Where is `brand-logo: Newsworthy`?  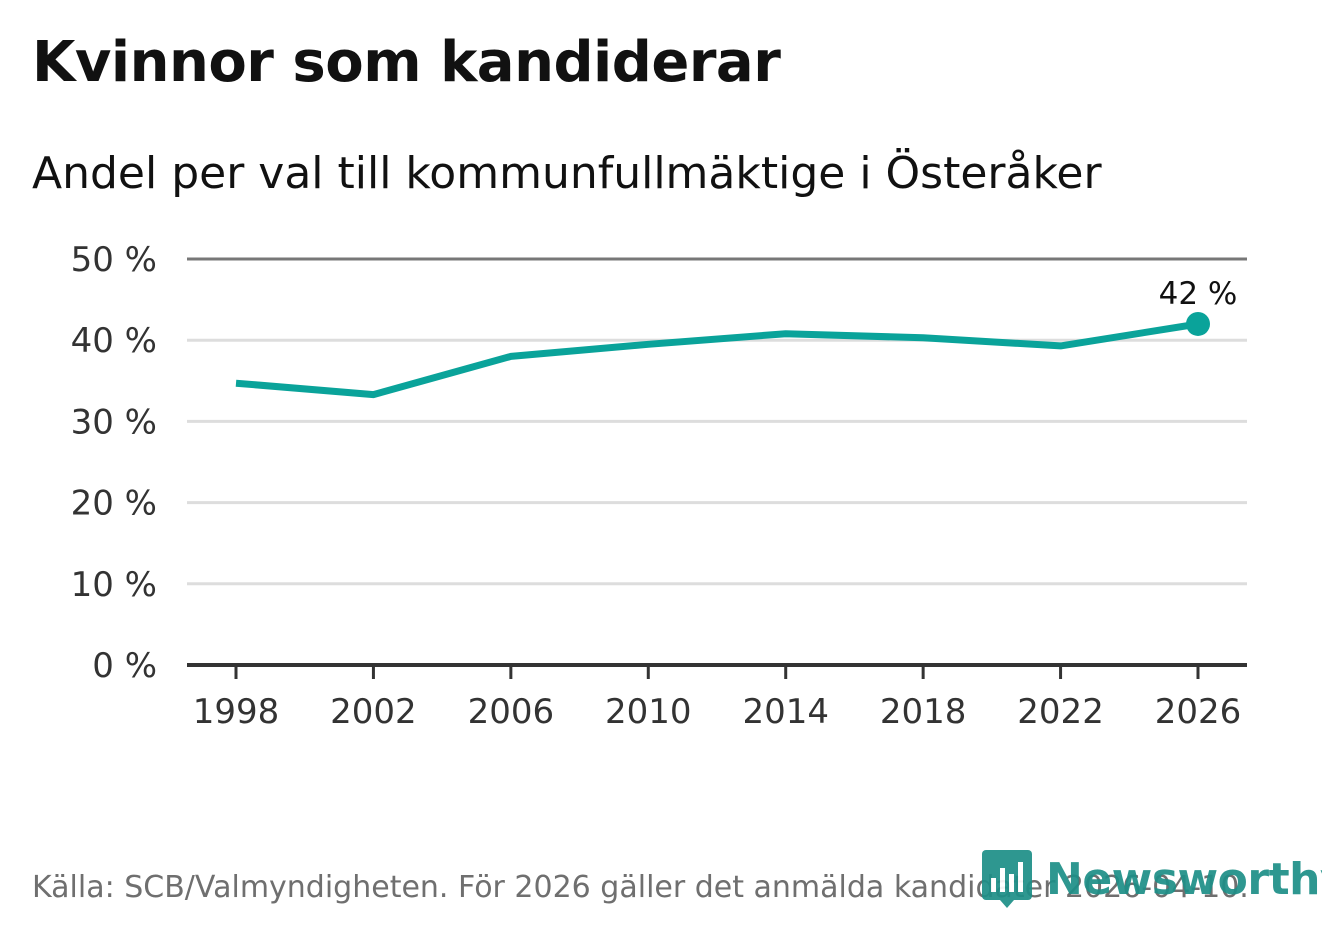 brand-logo: Newsworthy is located at coordinates (1152, 879).